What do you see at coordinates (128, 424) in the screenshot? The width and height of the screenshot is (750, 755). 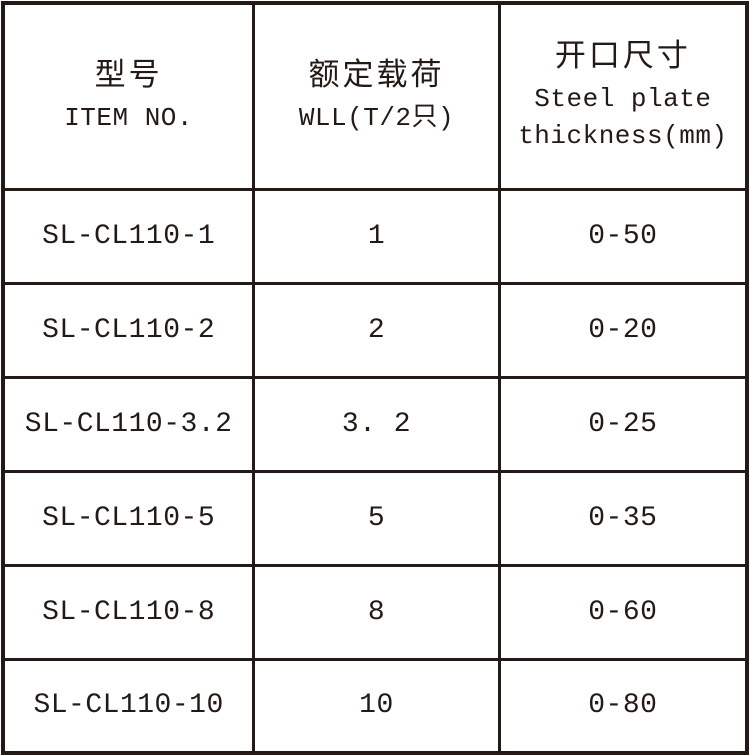 I see `cell-item-no: SL-CL110-3.2` at bounding box center [128, 424].